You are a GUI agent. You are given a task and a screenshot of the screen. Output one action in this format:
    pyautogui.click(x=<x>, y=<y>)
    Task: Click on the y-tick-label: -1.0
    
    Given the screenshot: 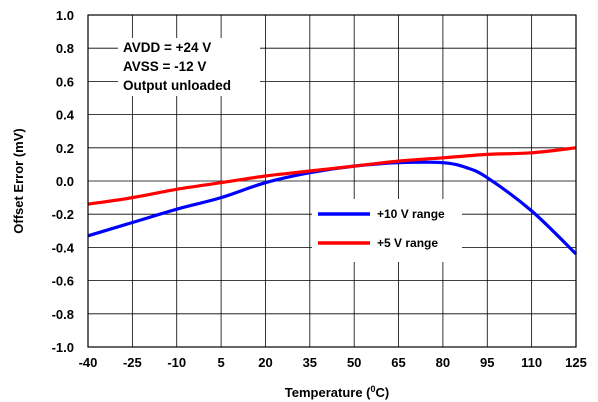 What is the action you would take?
    pyautogui.click(x=63, y=347)
    